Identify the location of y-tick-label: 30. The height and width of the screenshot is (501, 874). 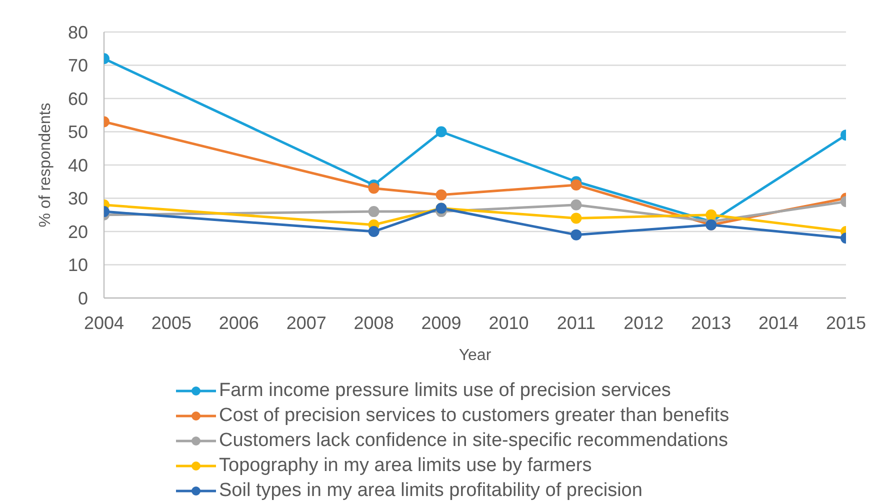
(78, 198).